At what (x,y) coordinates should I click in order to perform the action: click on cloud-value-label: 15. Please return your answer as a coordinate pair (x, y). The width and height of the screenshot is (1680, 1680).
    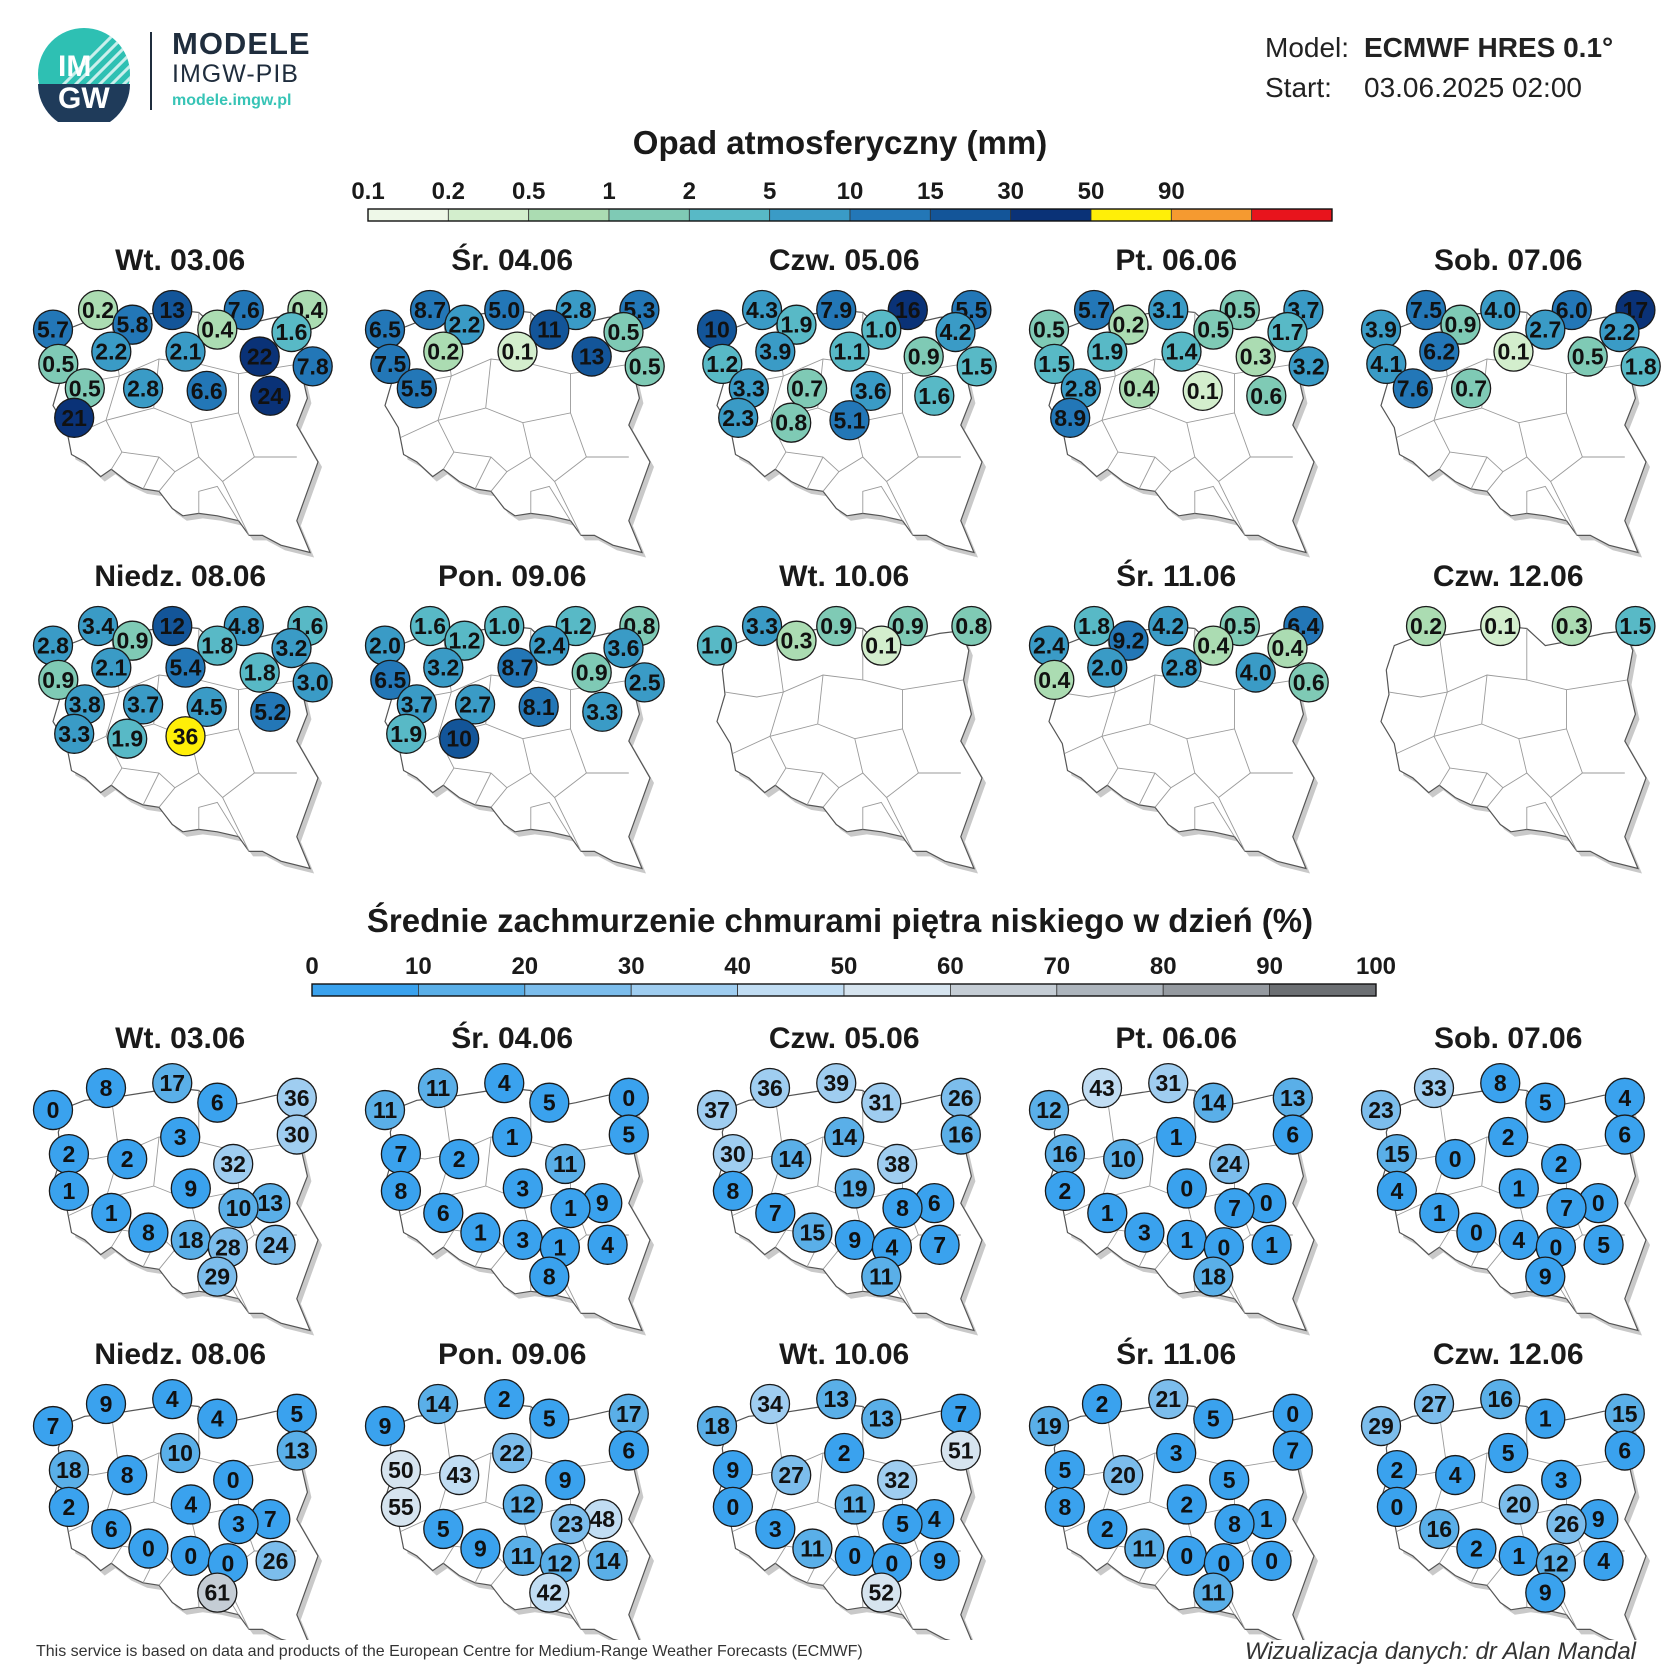
    Looking at the image, I should click on (813, 1233).